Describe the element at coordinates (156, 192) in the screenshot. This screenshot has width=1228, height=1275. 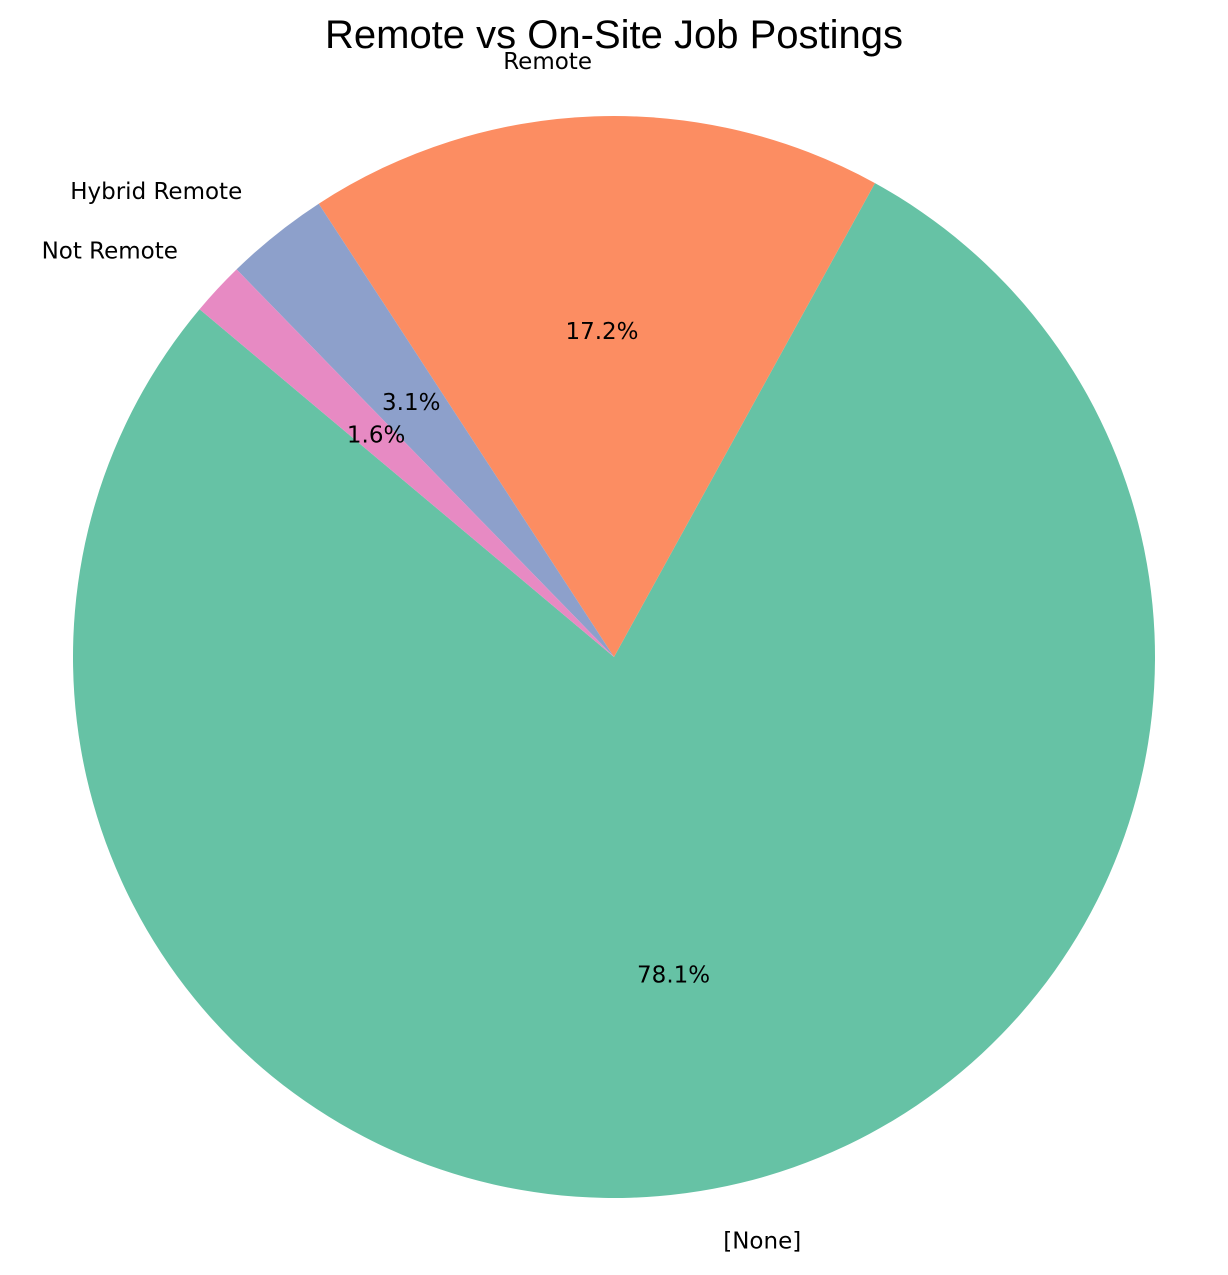
I see `slice-label-hybrid-remote: Hybrid Remote` at that location.